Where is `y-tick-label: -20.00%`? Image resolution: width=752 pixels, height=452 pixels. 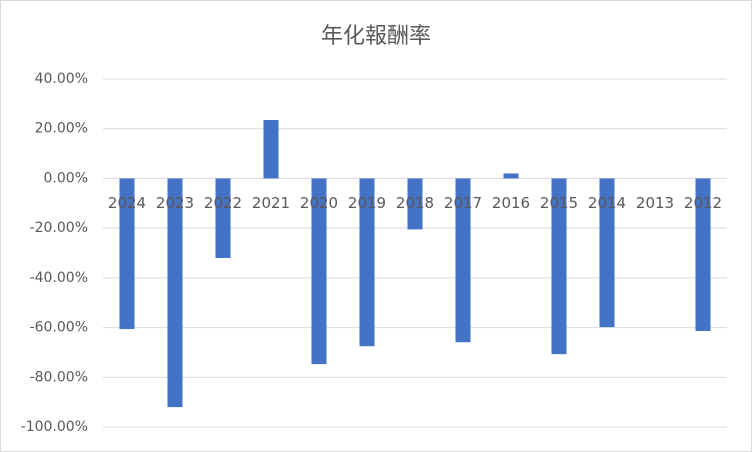
y-tick-label: -20.00% is located at coordinates (59, 228).